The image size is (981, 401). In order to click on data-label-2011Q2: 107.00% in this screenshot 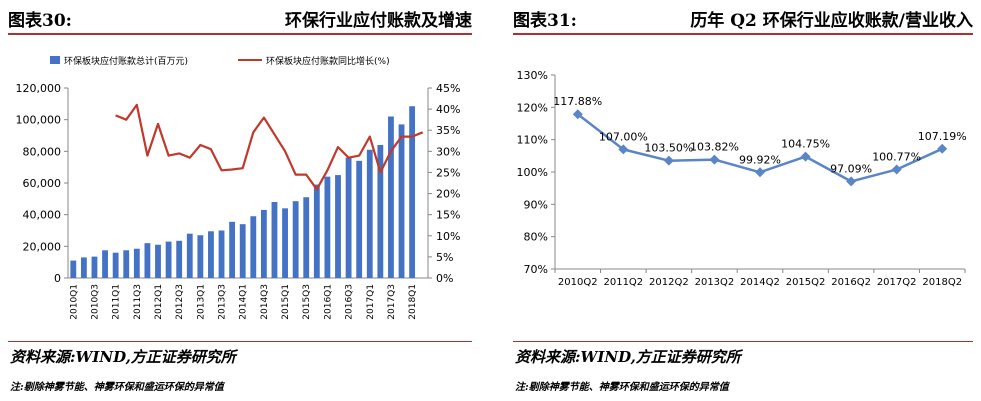, I will do `click(623, 136)`.